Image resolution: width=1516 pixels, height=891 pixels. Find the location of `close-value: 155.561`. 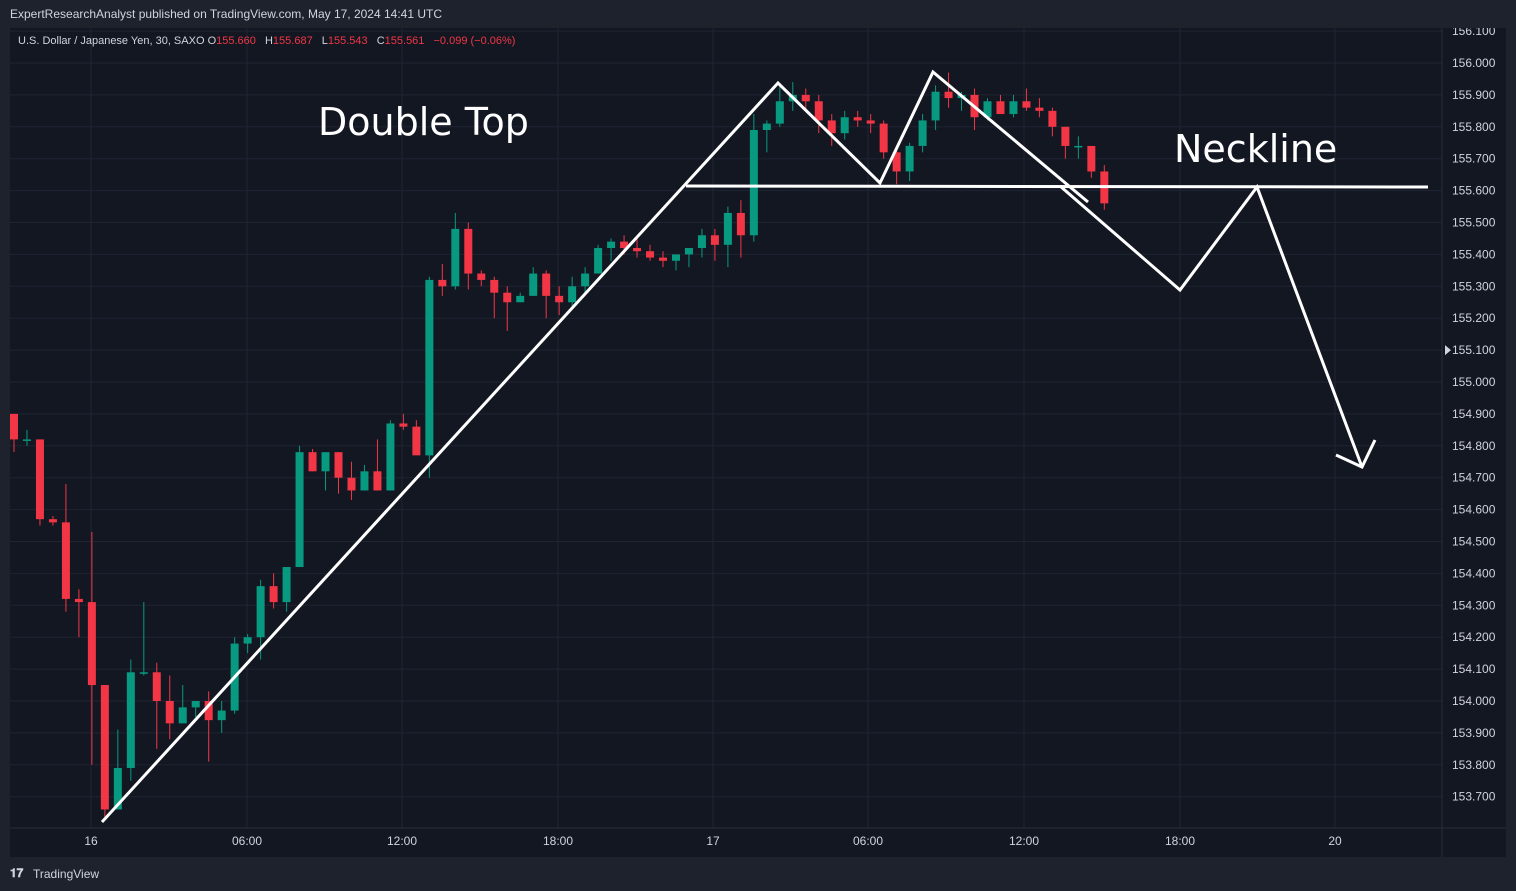

close-value: 155.561 is located at coordinates (404, 41).